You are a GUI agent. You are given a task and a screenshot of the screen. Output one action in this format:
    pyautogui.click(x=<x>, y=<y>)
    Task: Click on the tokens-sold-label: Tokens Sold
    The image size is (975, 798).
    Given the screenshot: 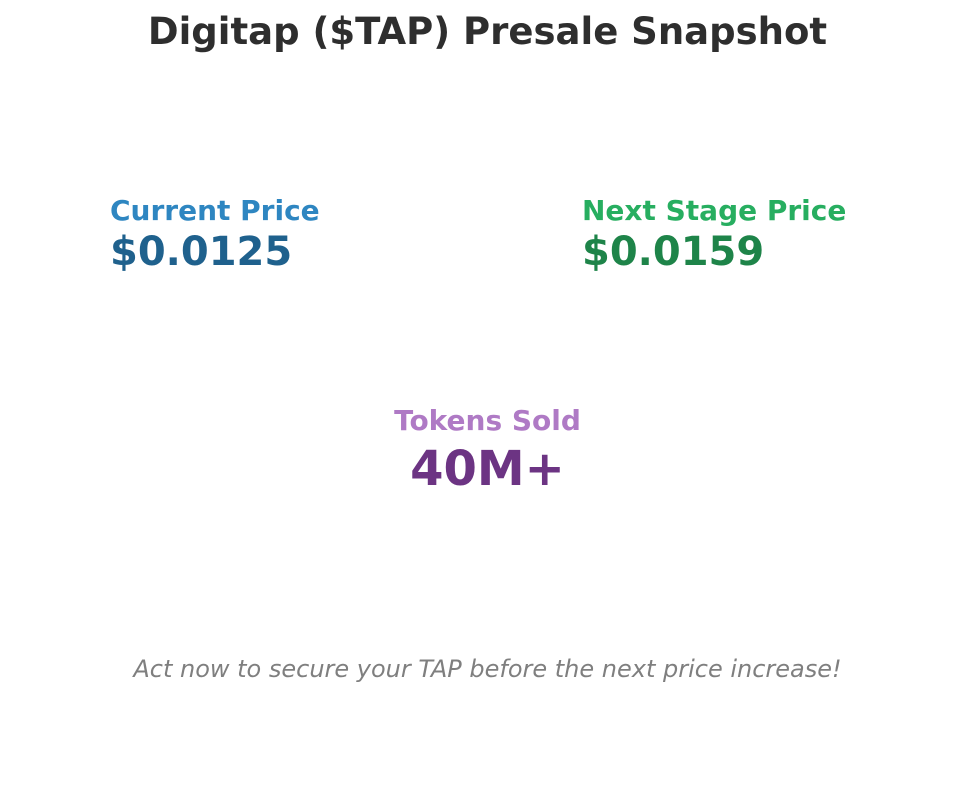 What is the action you would take?
    pyautogui.click(x=487, y=420)
    